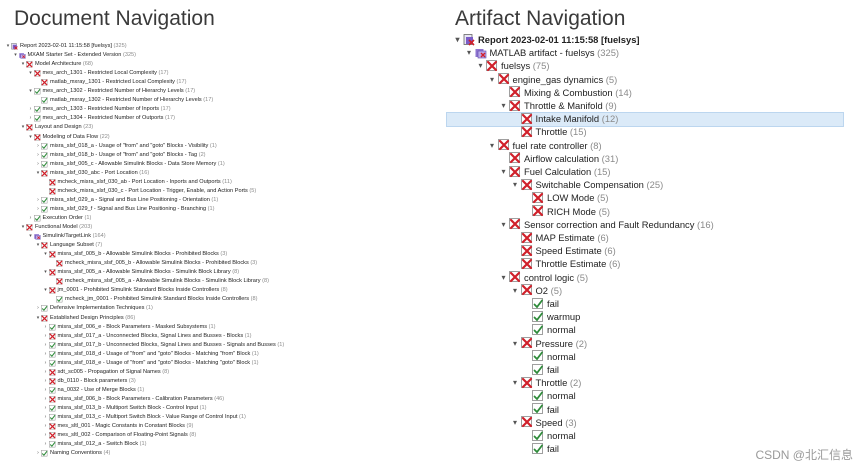 The height and width of the screenshot is (469, 865). What do you see at coordinates (565, 197) in the screenshot?
I see `tree-node: LOW Mode (5)` at bounding box center [565, 197].